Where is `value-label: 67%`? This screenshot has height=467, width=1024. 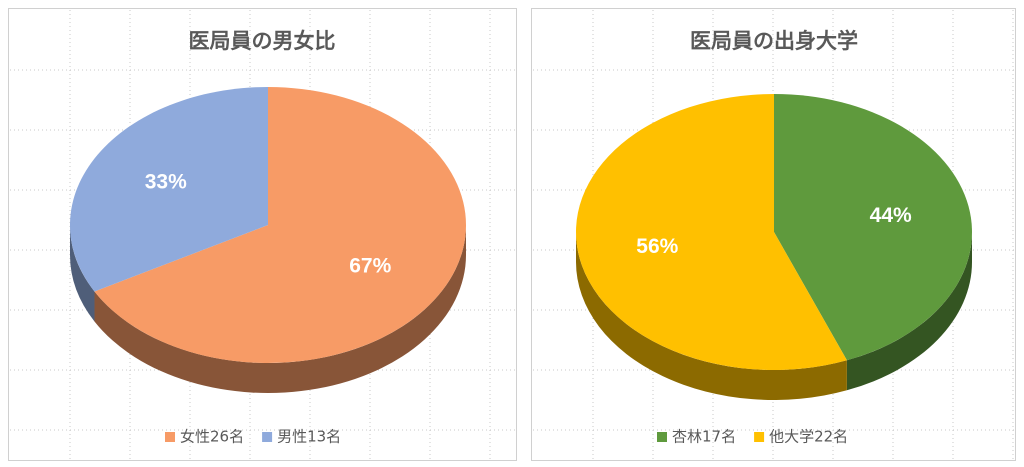
value-label: 67% is located at coordinates (370, 266).